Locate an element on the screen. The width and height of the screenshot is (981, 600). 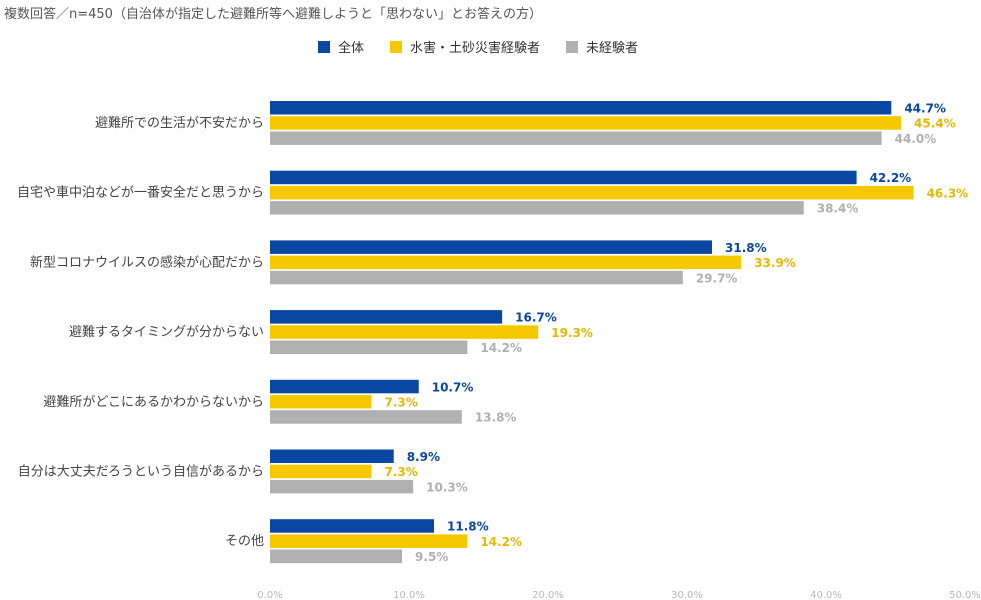
legend-label-inexperienced: 未経験者 is located at coordinates (612, 48).